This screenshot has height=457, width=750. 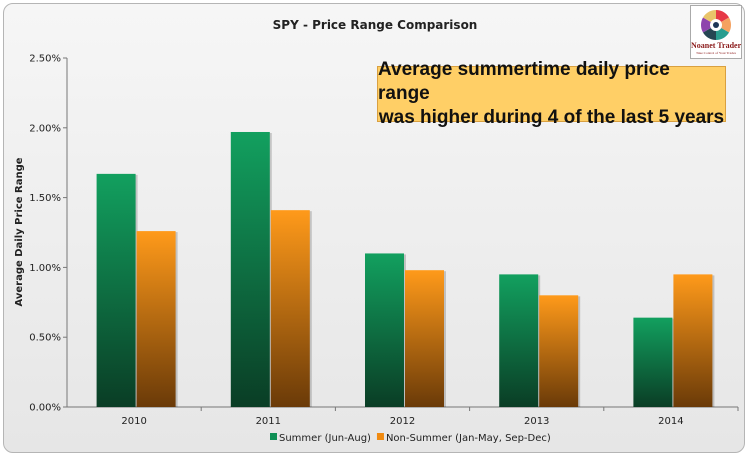 I want to click on chart-title: SPY - Price Range Comparison, so click(x=375, y=25).